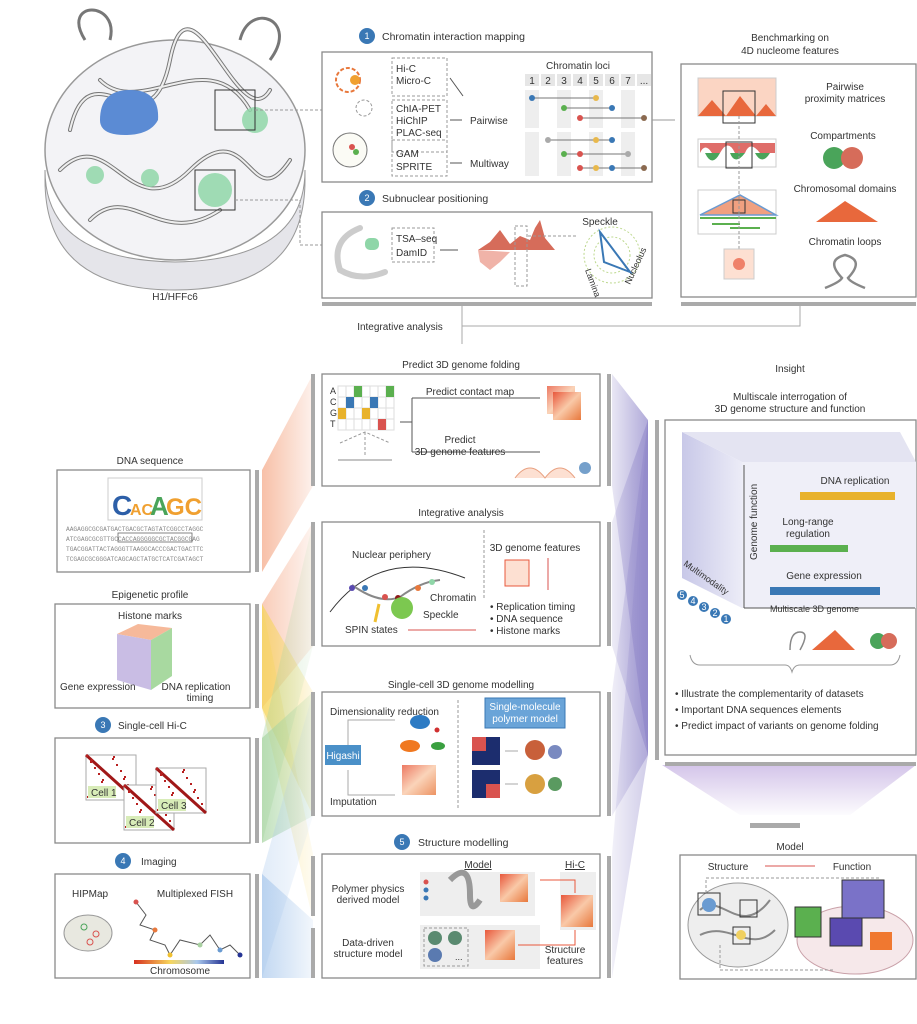  I want to click on feature-label: proximity matrices, so click(845, 99).